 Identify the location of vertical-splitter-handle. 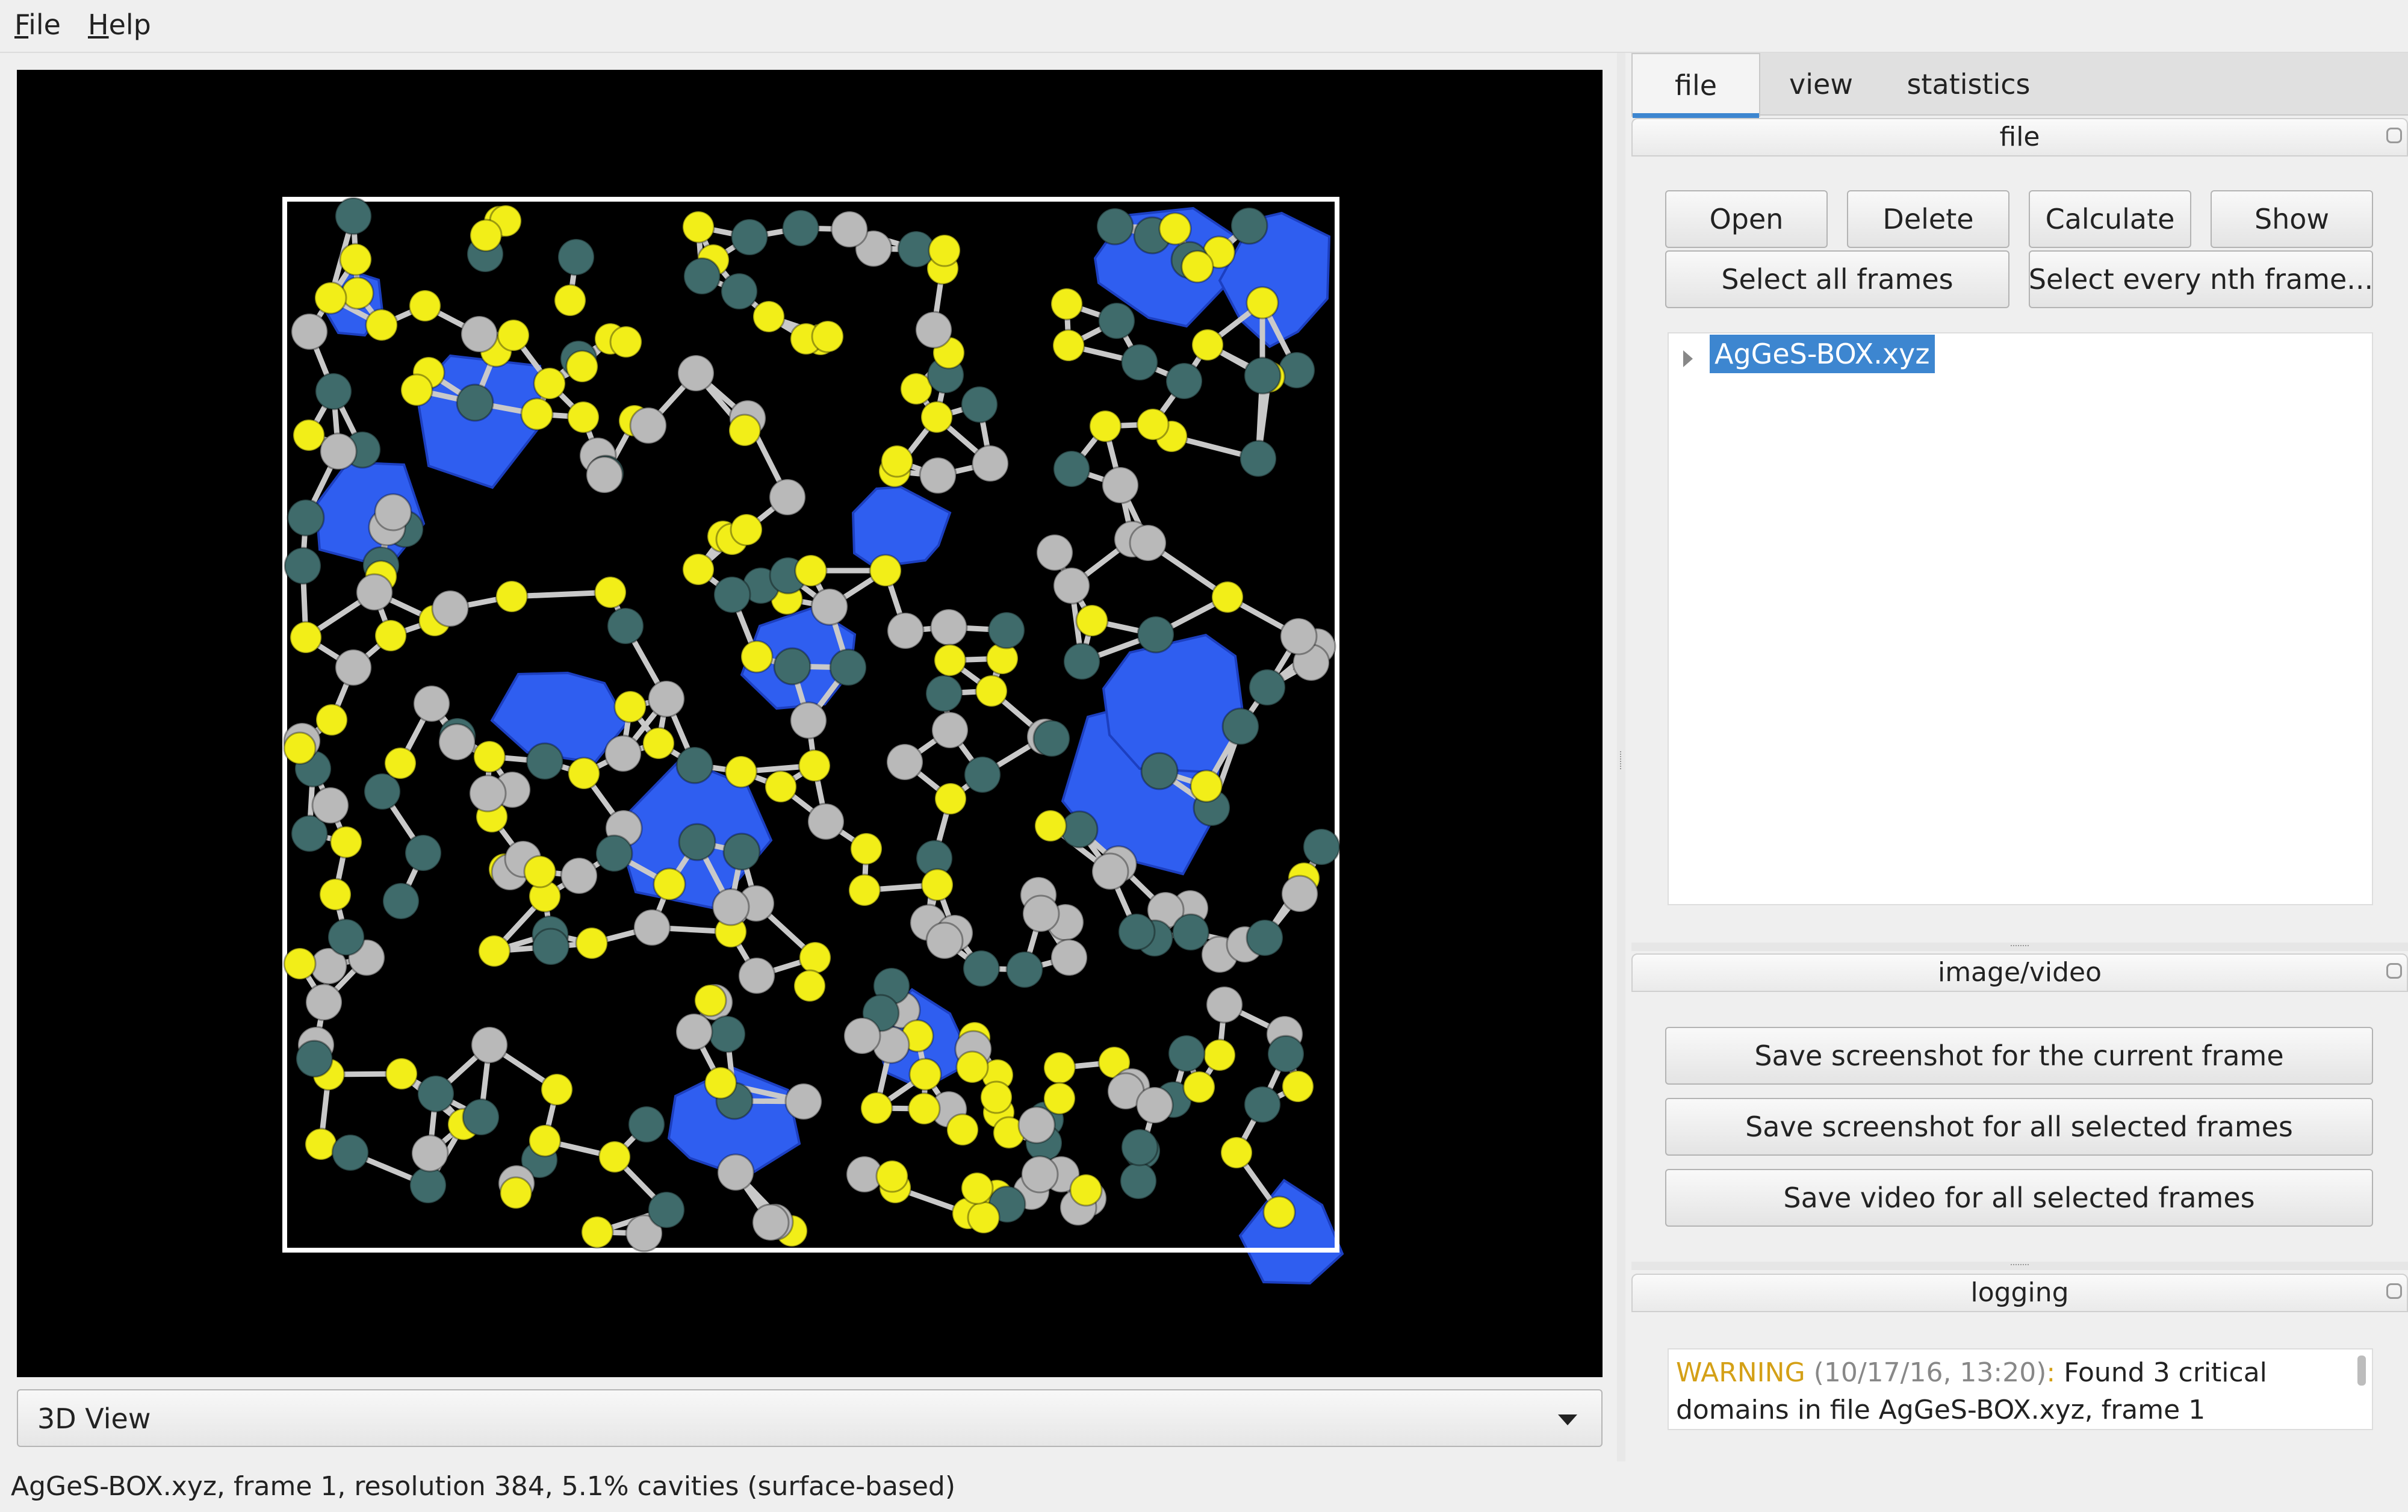
(1621, 757).